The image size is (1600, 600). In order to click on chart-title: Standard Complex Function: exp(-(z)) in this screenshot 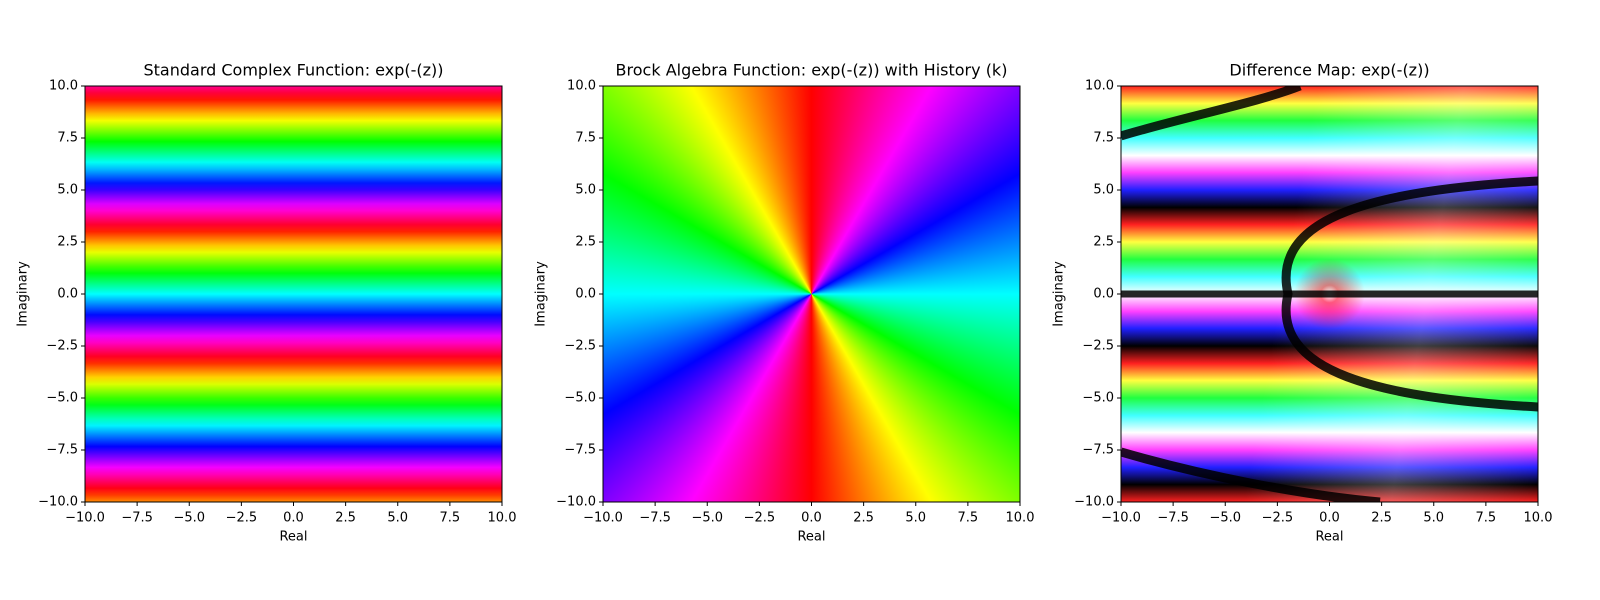, I will do `click(294, 70)`.